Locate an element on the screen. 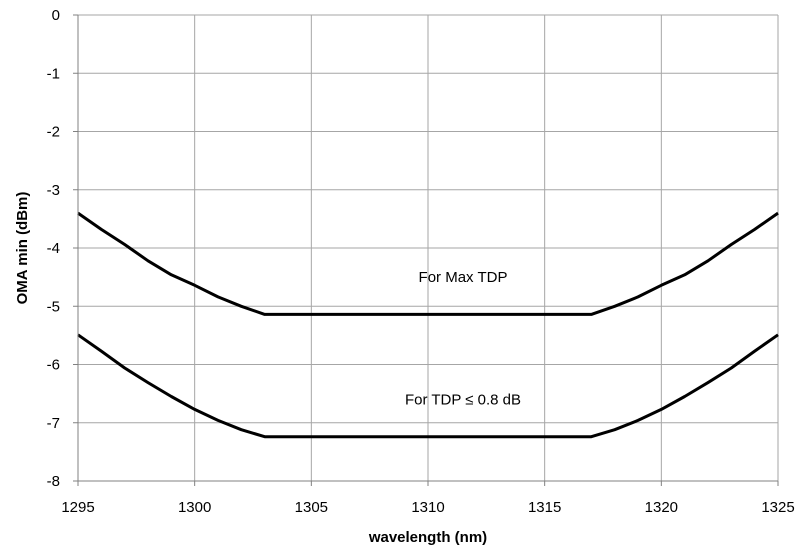  annotation-2: For TDP ≤ 0.8 dB is located at coordinates (463, 399).